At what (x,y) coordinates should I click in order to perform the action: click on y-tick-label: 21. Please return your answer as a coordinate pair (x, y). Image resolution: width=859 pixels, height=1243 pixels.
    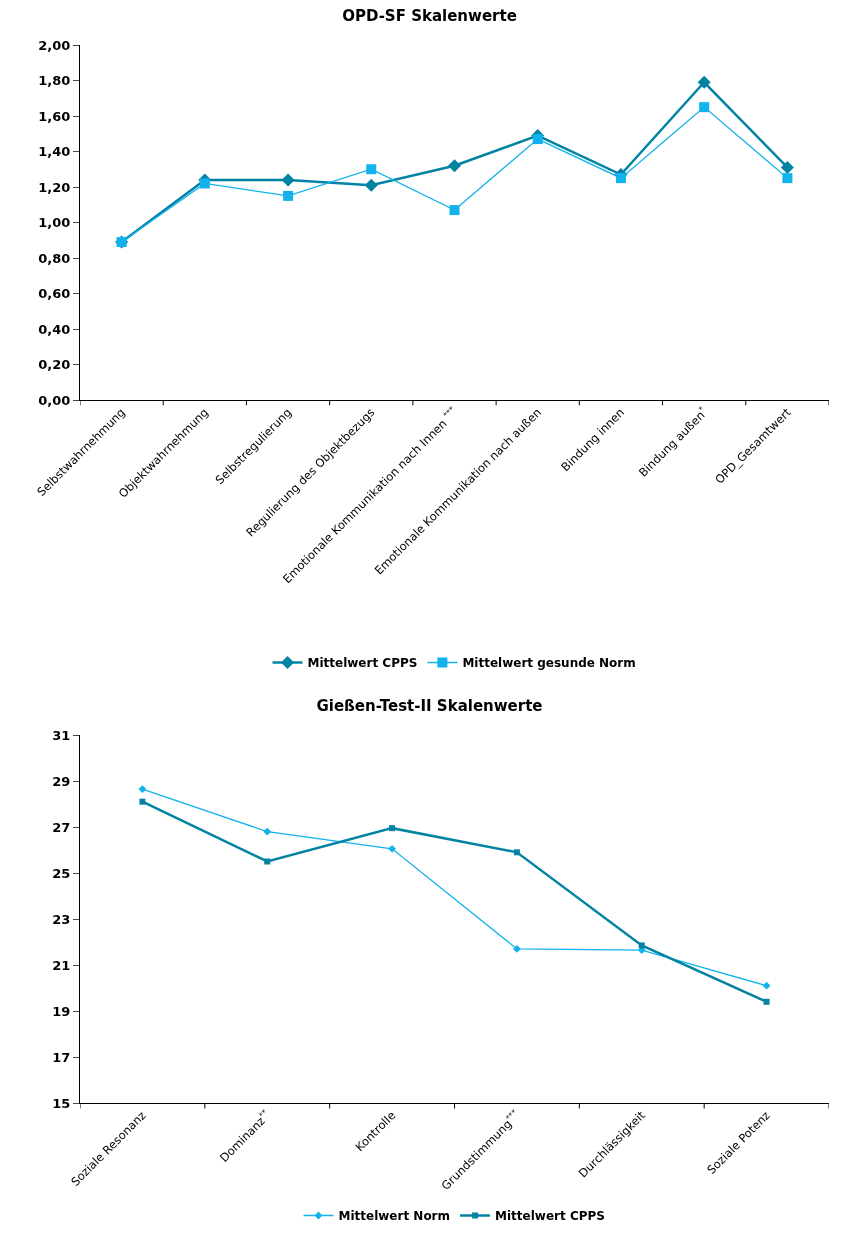
    Looking at the image, I should click on (61, 965).